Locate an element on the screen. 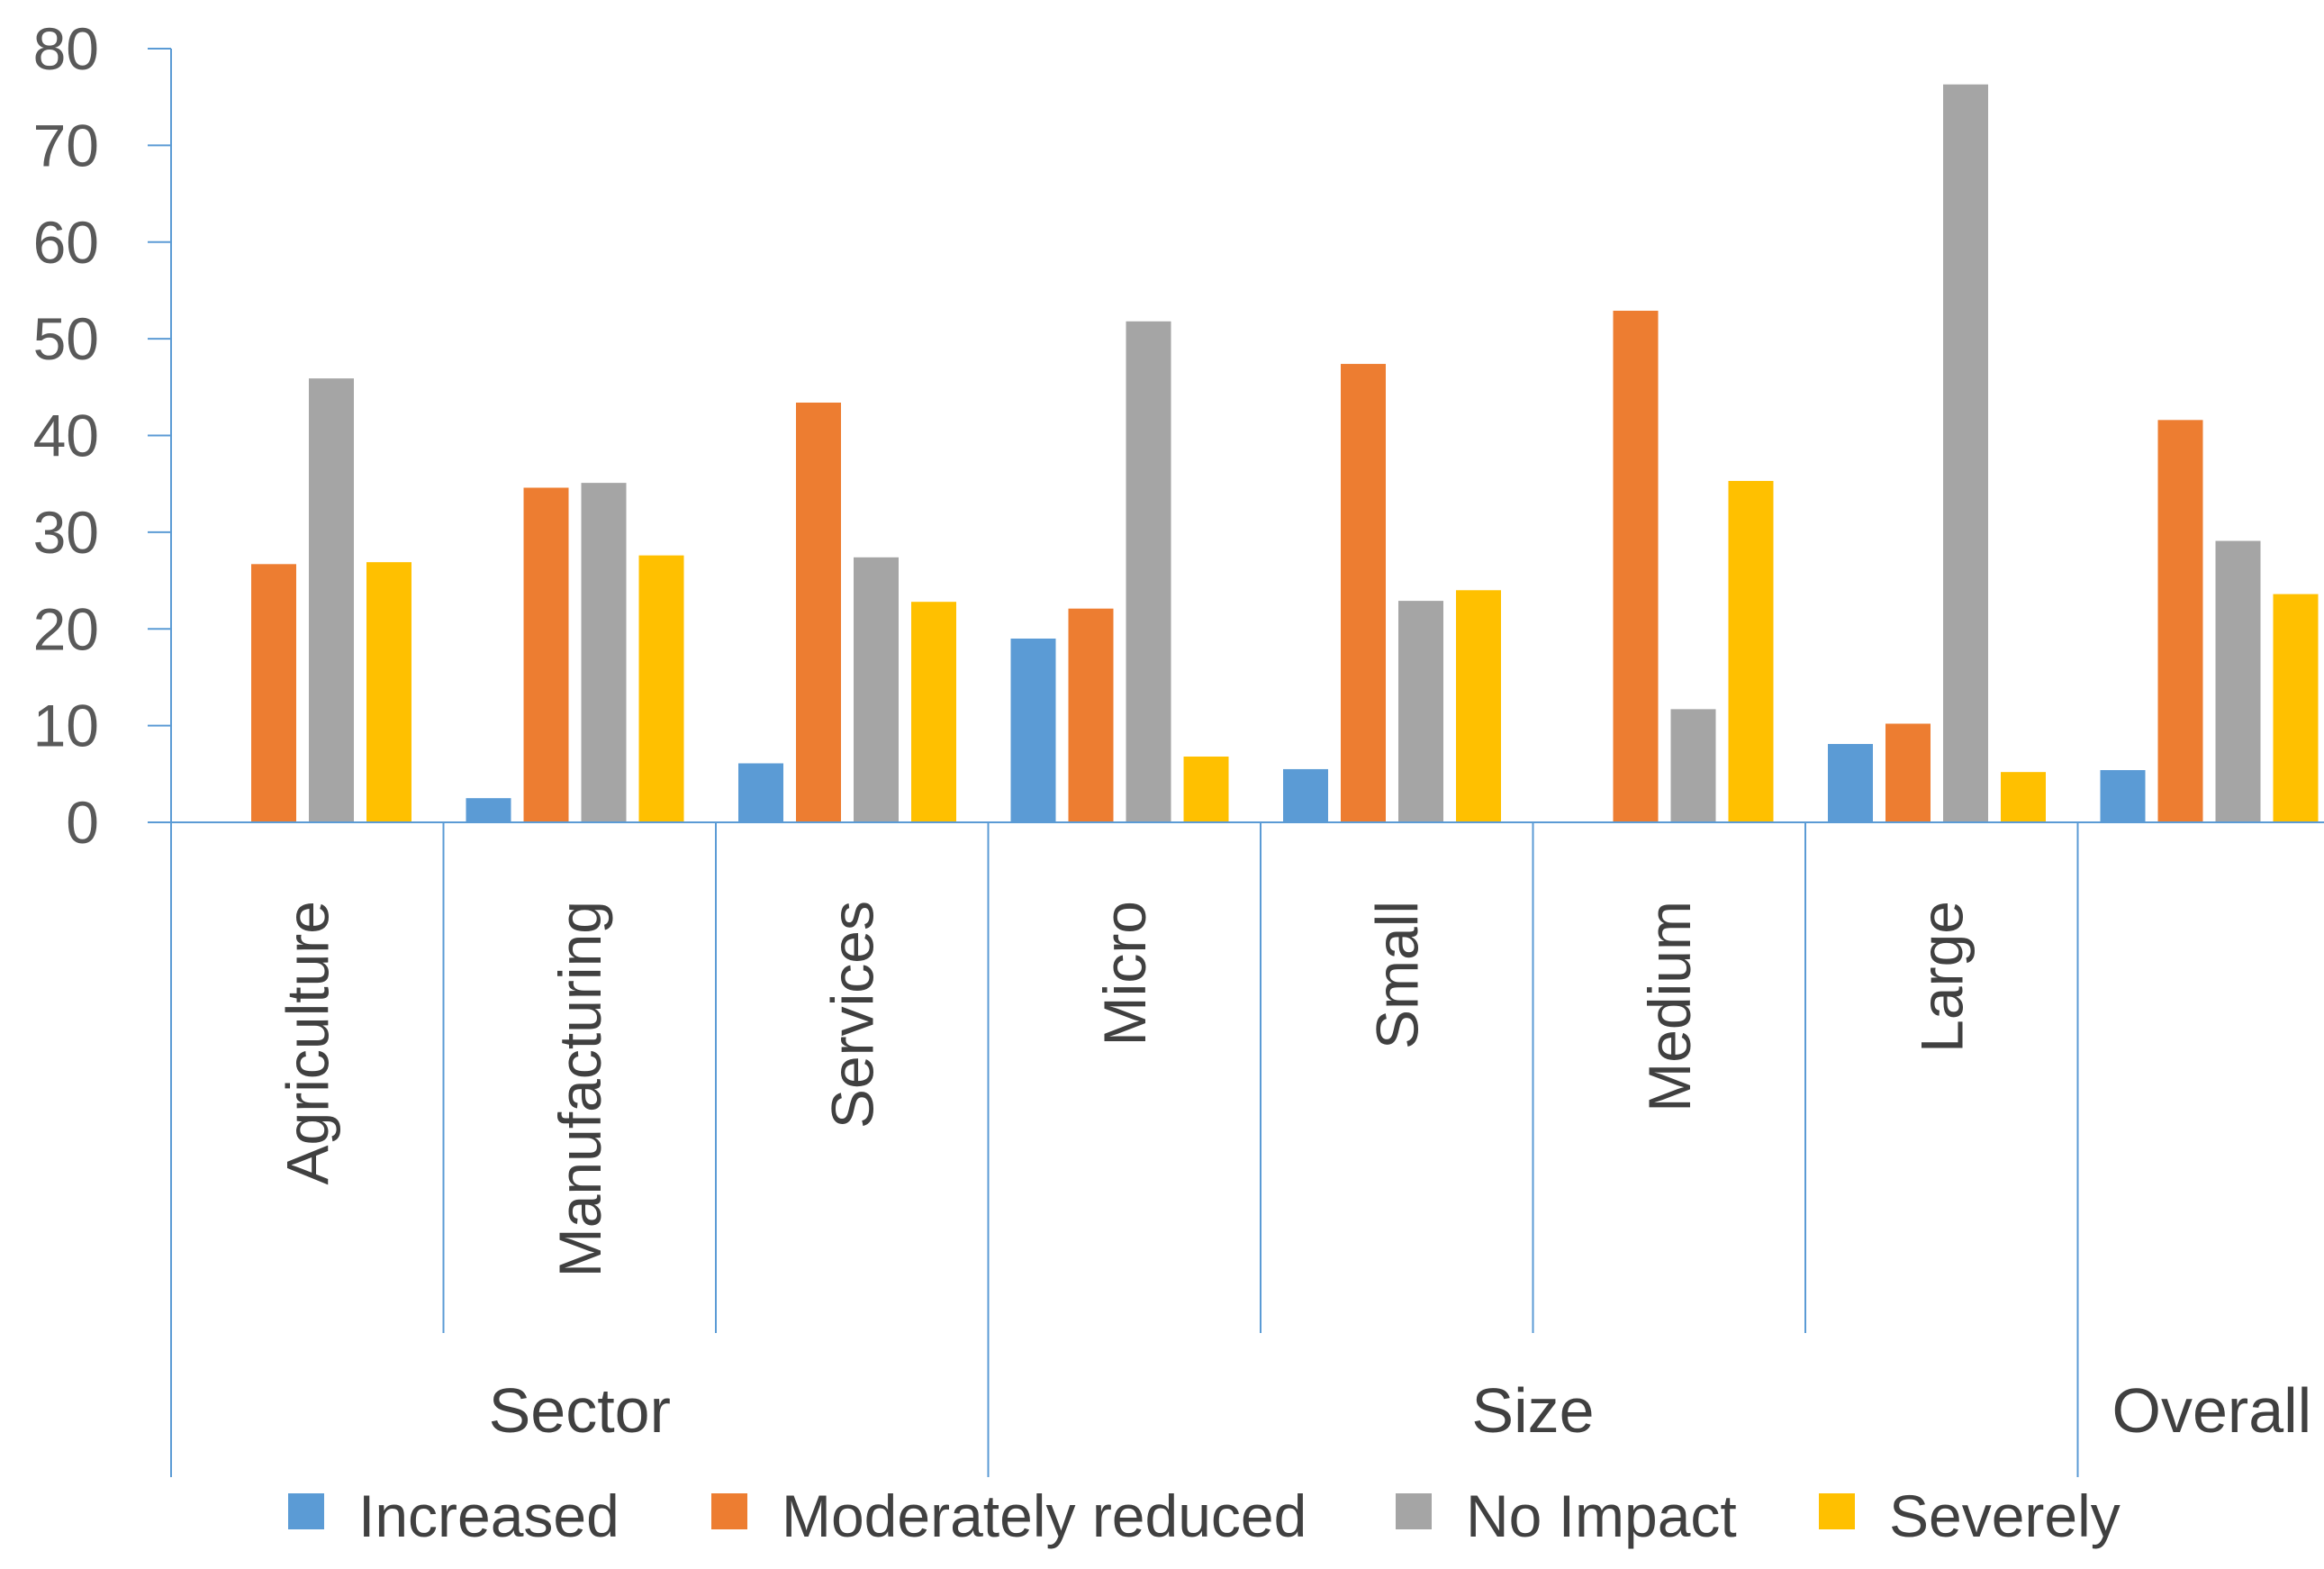  bar-severely-medium is located at coordinates (1751, 651).